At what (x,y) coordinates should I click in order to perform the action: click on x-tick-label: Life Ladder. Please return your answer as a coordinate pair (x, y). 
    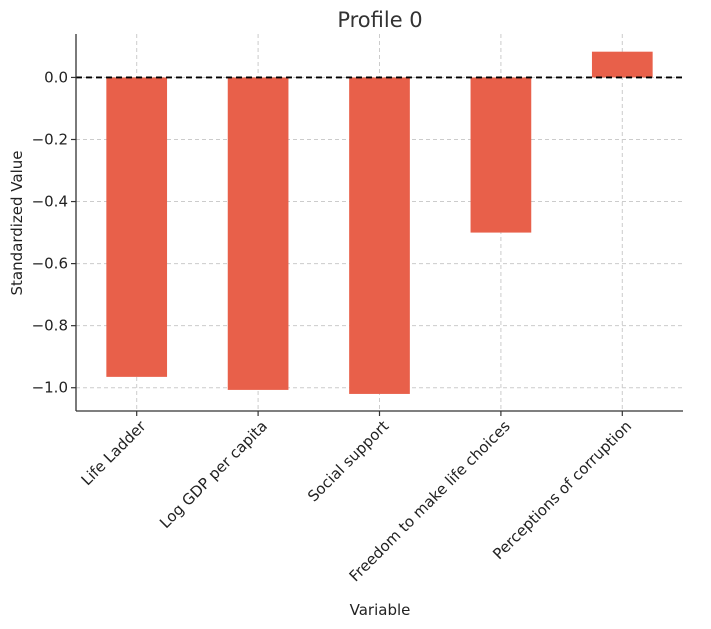
    Looking at the image, I should click on (114, 453).